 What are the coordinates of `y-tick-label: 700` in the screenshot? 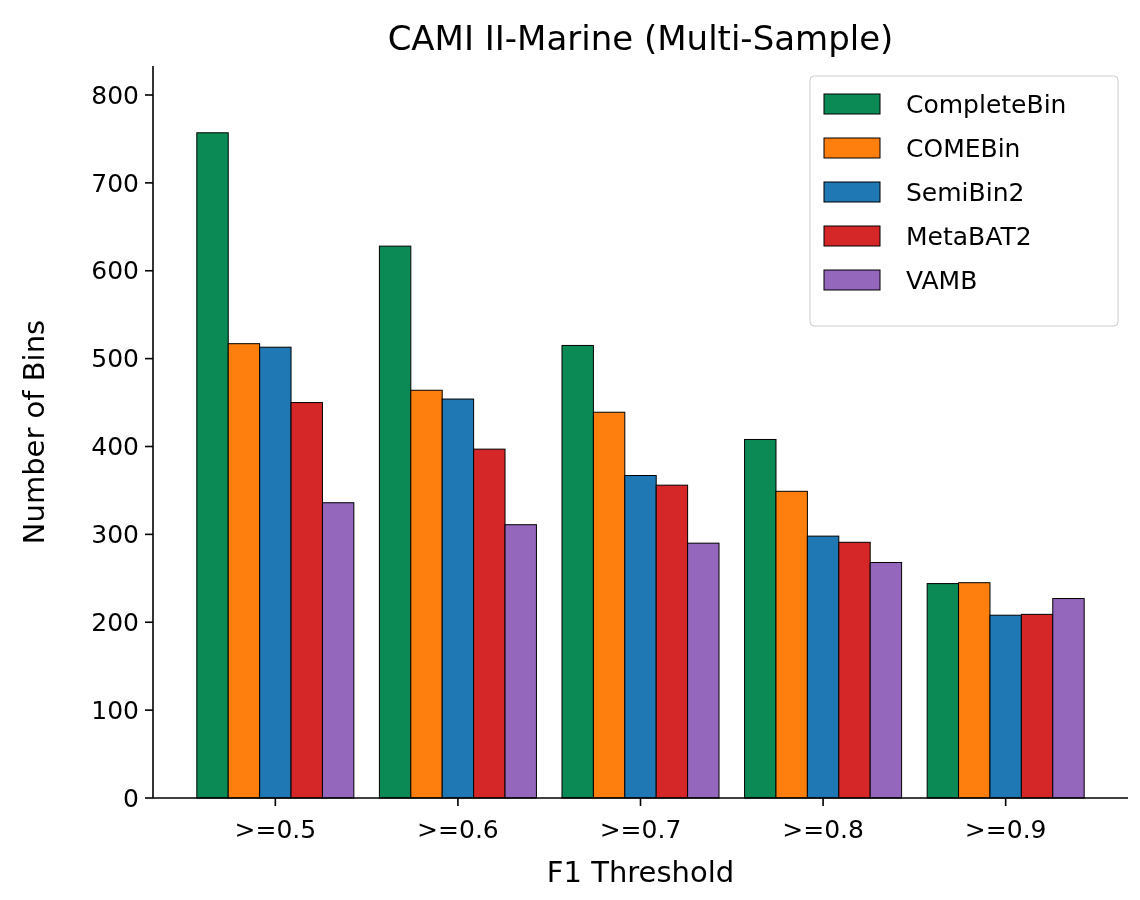 It's located at (115, 183).